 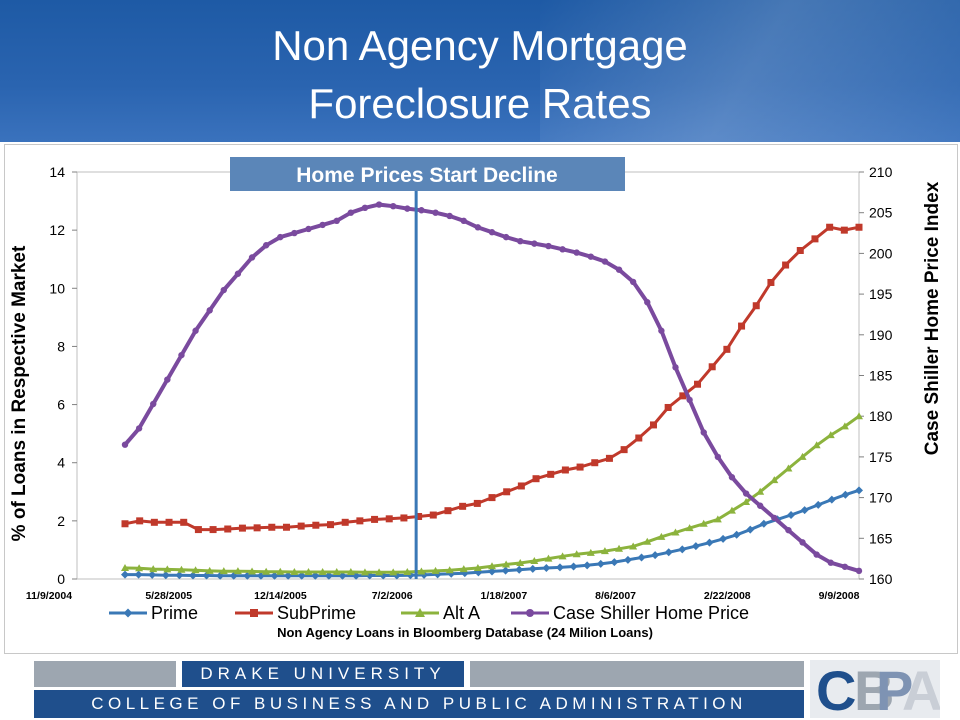 What do you see at coordinates (637, 674) in the screenshot?
I see `footer-gray-block-right` at bounding box center [637, 674].